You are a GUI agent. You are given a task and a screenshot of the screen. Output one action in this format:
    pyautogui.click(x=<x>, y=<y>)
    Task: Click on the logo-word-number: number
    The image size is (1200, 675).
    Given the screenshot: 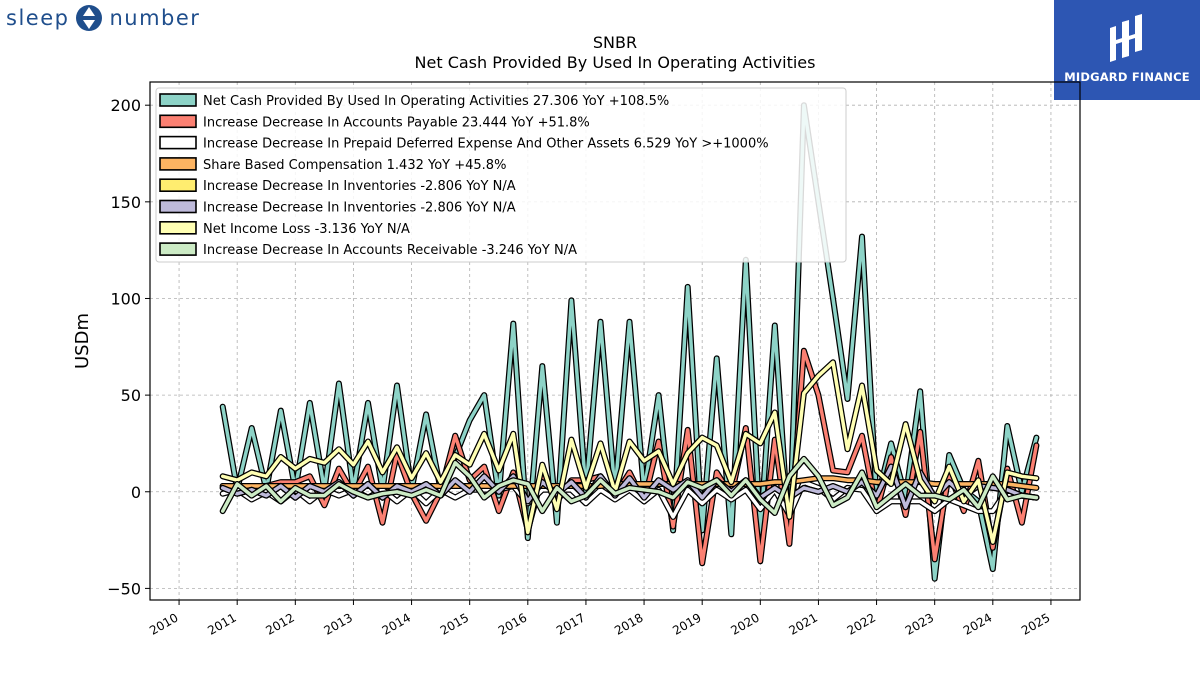 What is the action you would take?
    pyautogui.click(x=155, y=18)
    